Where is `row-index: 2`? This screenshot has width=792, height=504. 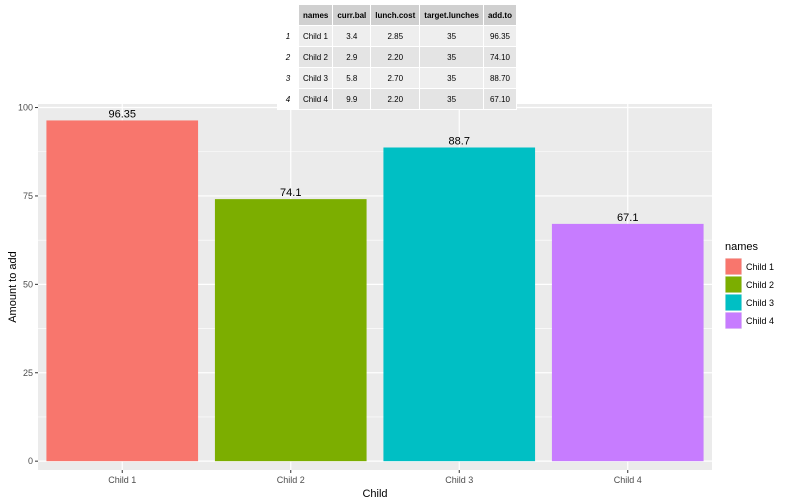
row-index: 2 is located at coordinates (288, 57).